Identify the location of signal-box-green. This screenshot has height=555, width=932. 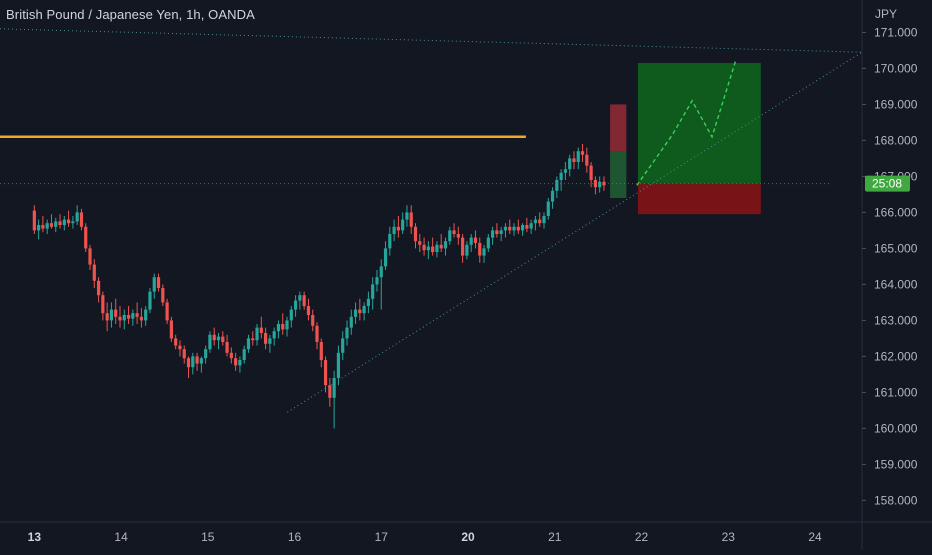
(618, 174).